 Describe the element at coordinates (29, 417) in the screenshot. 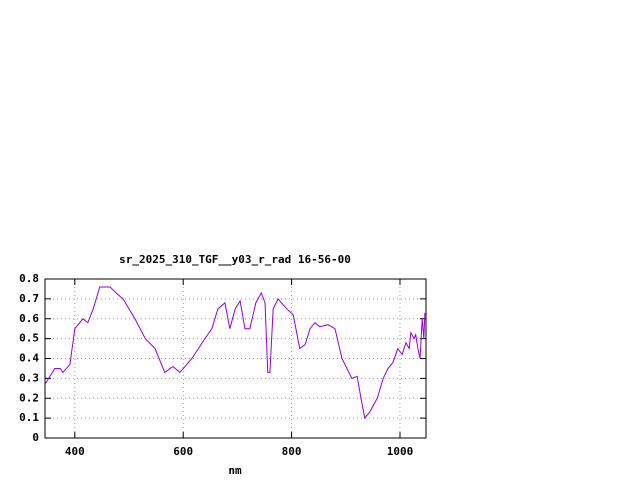

I see `y-tick-label: 0.1` at that location.